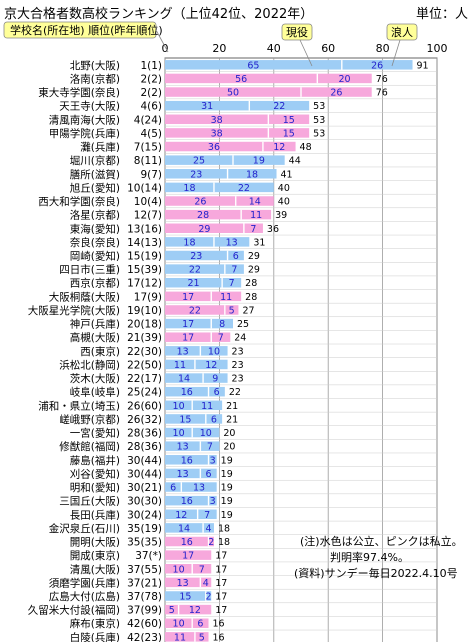 Image resolution: width=474 pixels, height=642 pixels. I want to click on value-ronin: 13, so click(199, 488).